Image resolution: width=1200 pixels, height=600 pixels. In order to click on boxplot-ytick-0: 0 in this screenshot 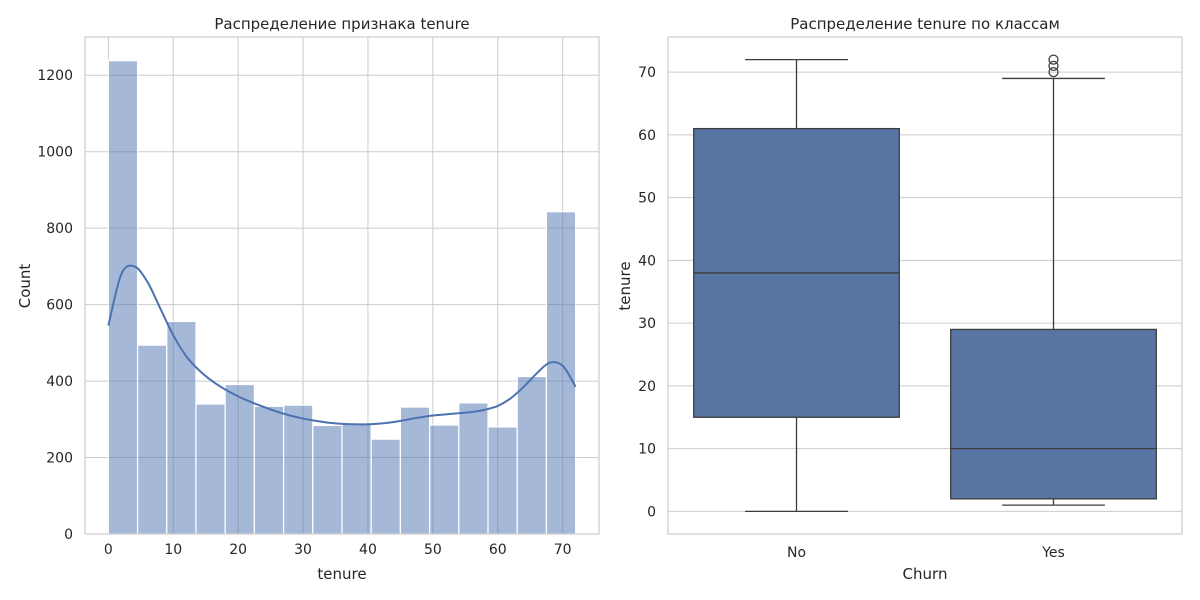, I will do `click(651, 512)`.